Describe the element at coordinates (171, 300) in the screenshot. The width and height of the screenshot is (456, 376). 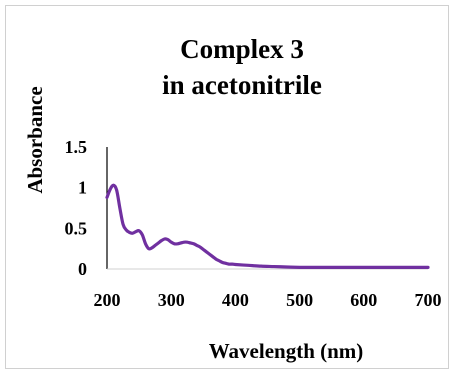
I see `x-tick-label: 300` at that location.